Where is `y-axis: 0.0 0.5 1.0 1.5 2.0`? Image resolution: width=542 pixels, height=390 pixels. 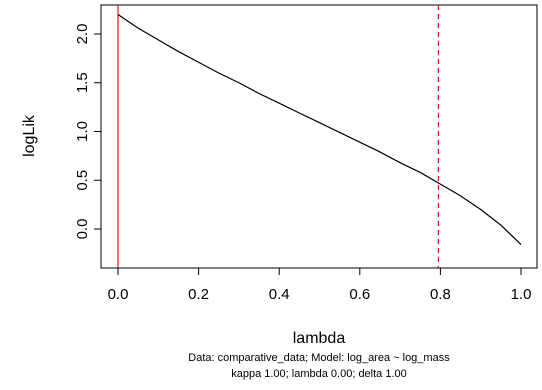 y-axis: 0.0 0.5 1.0 1.5 2.0 is located at coordinates (87, 132).